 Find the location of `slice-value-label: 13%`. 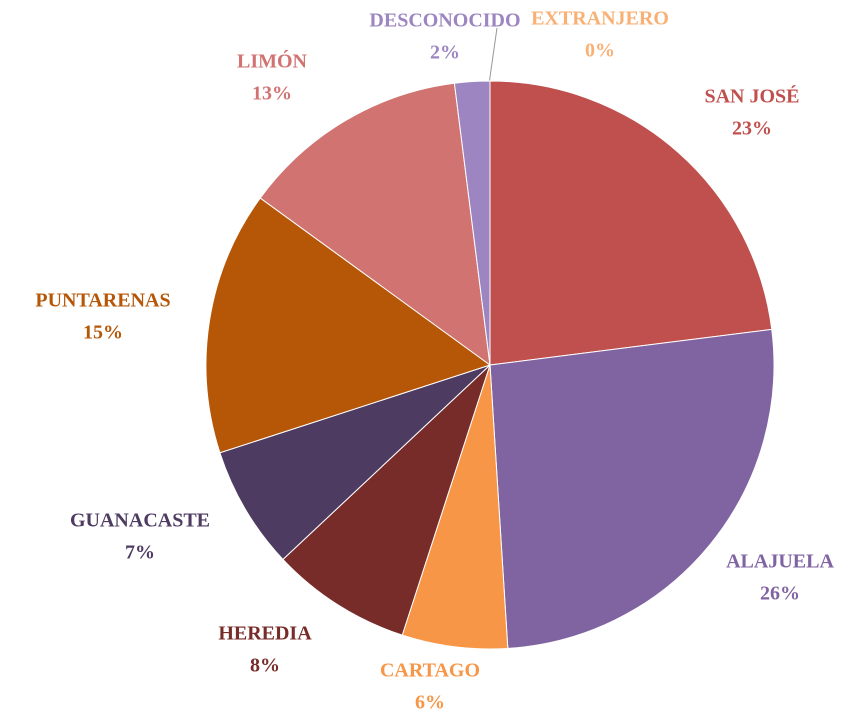

slice-value-label: 13% is located at coordinates (272, 94).